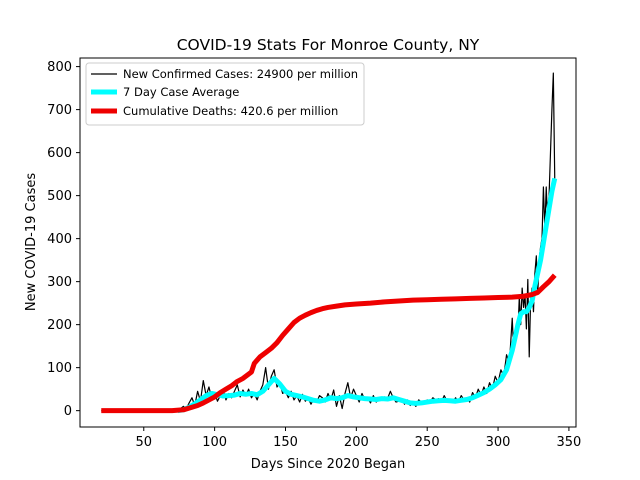  What do you see at coordinates (356, 442) in the screenshot?
I see `x-tick-label: 200` at bounding box center [356, 442].